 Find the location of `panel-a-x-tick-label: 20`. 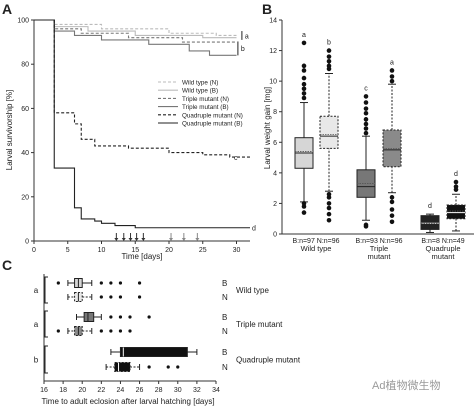

panel-a-x-tick-label: 20 is located at coordinates (169, 250).